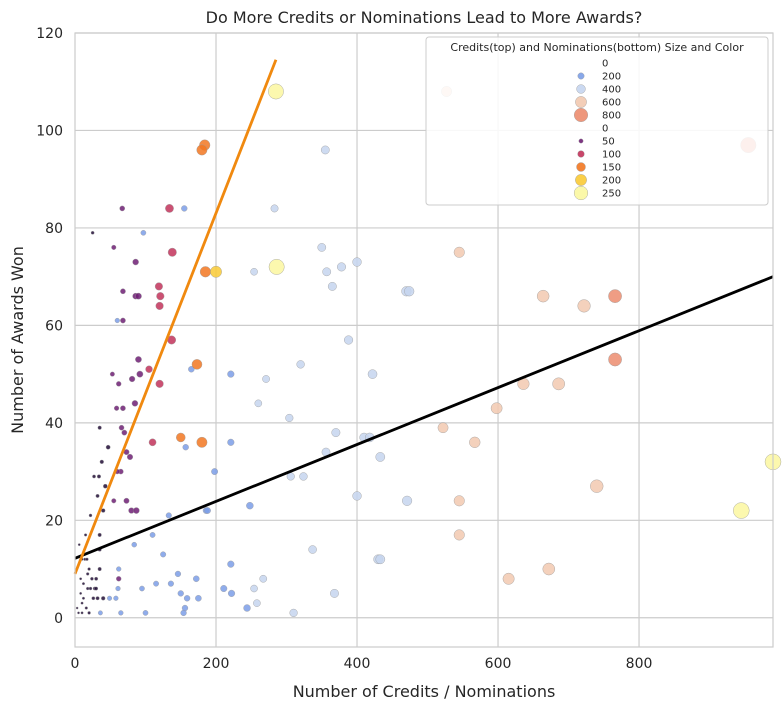 The height and width of the screenshot is (710, 783). I want to click on legend-nominations-entry-label: 100, so click(611, 155).